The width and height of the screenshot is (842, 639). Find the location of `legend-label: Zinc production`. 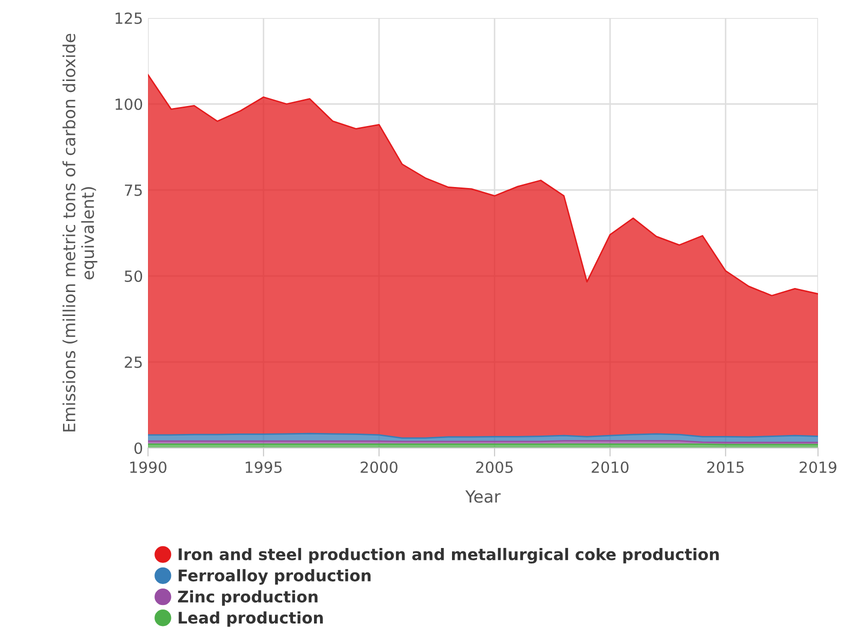

legend-label: Zinc production is located at coordinates (248, 598).